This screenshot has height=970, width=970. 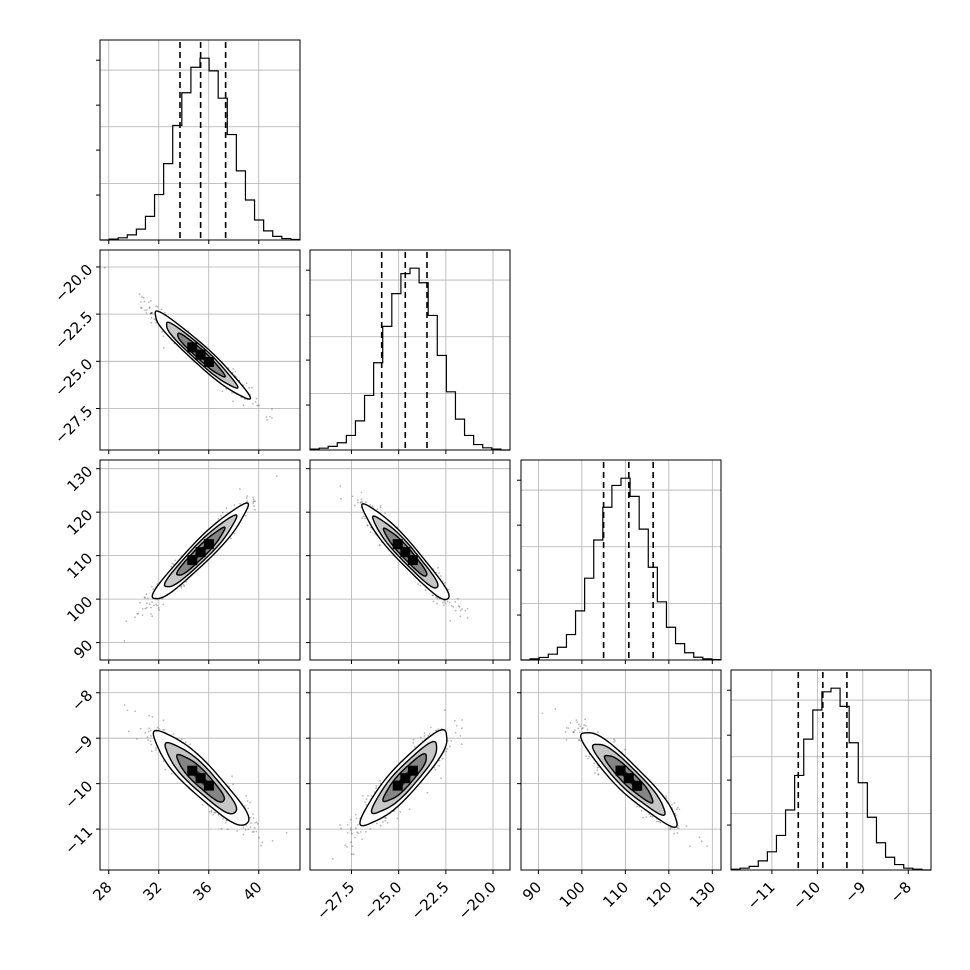 I want to click on y-tick-label: −10, so click(x=78, y=794).